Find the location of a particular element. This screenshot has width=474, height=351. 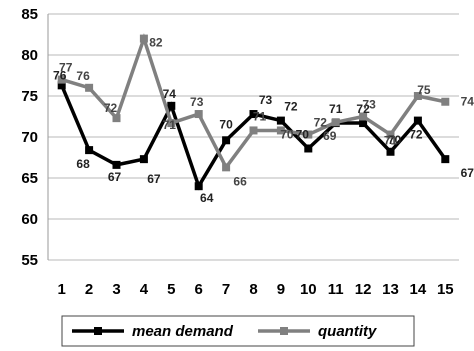

y-tick-label: 65 is located at coordinates (29, 178).